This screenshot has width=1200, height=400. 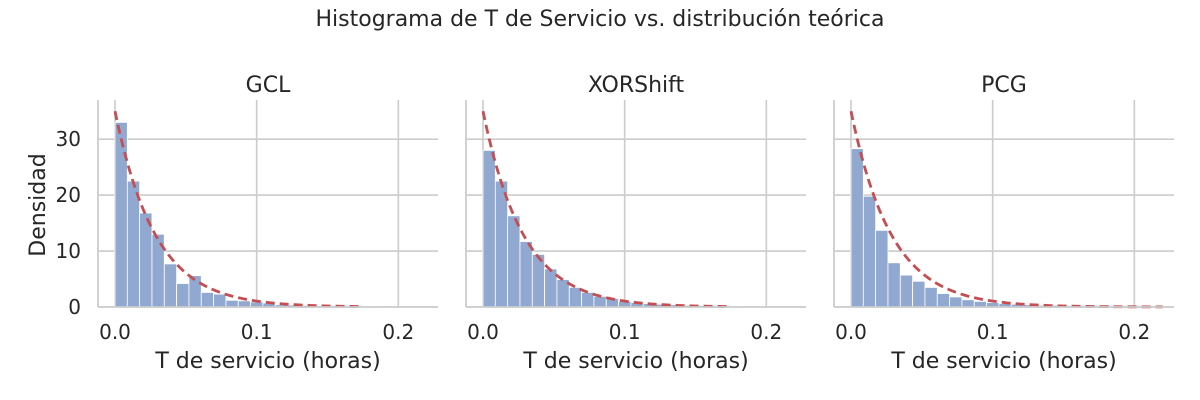 I want to click on y-tick-label: 10, so click(x=68, y=251).